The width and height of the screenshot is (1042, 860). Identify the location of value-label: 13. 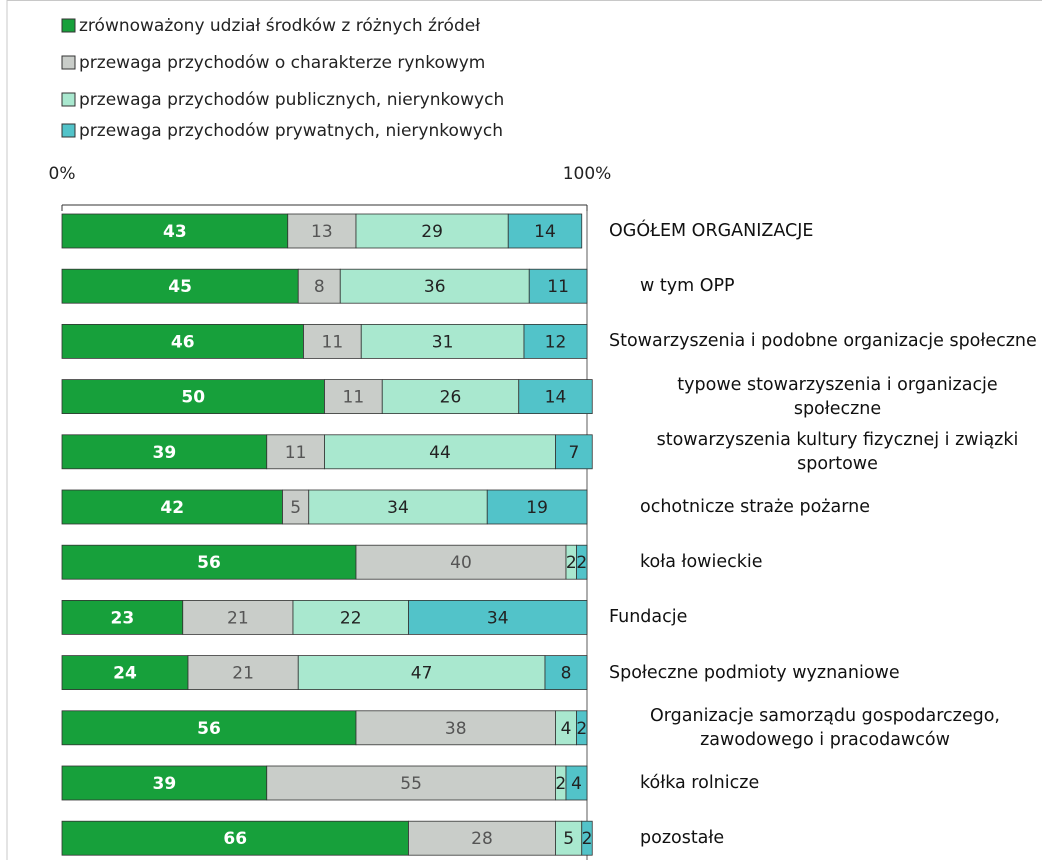
(322, 232).